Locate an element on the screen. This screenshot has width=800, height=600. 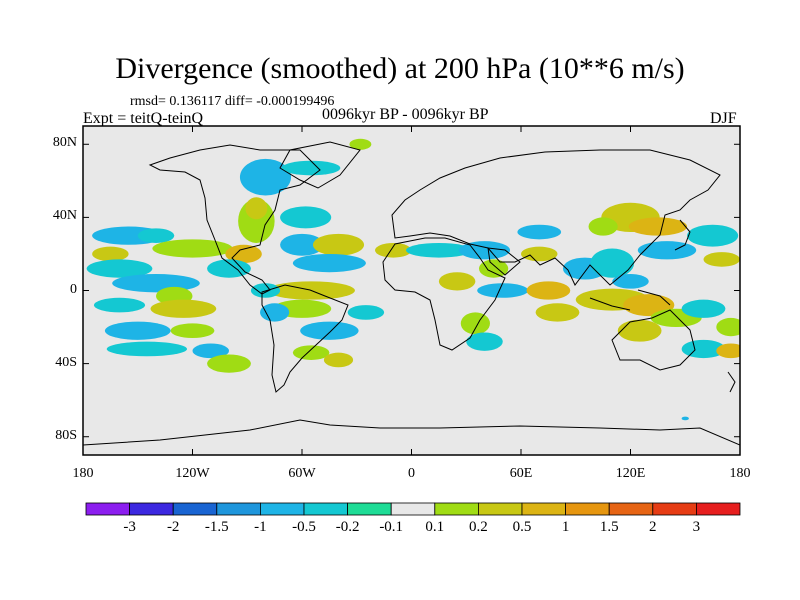
x-tick-label: 60W is located at coordinates (302, 473).